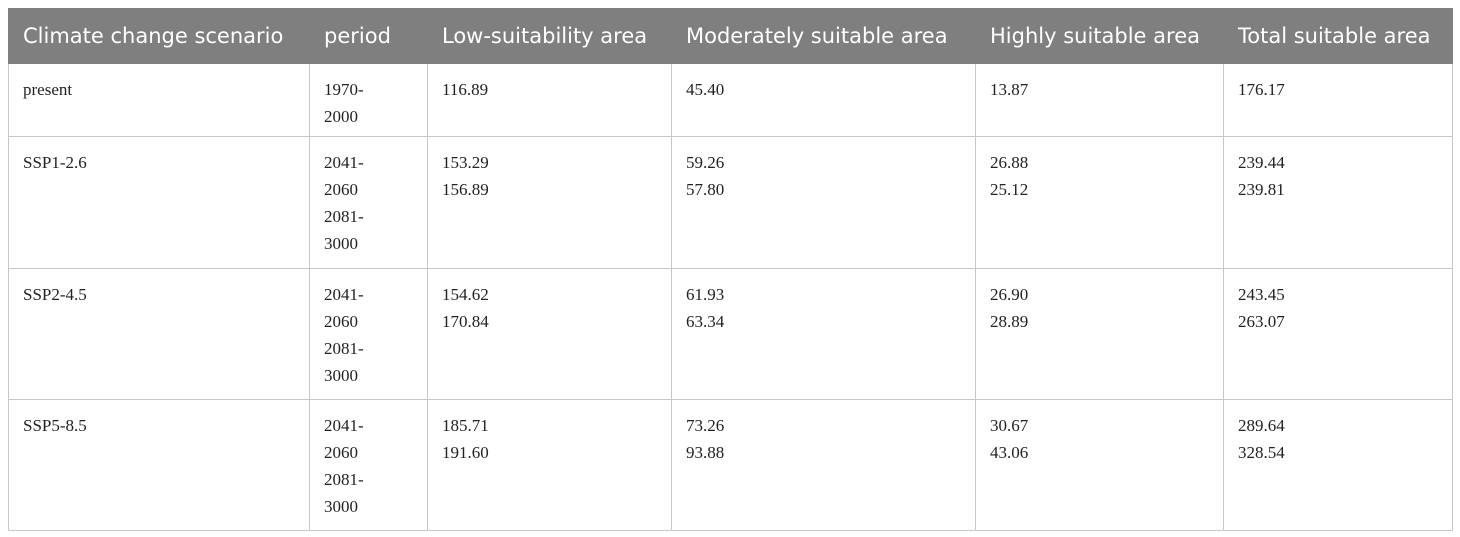  What do you see at coordinates (1261, 162) in the screenshot?
I see `cell-text: 239.44` at bounding box center [1261, 162].